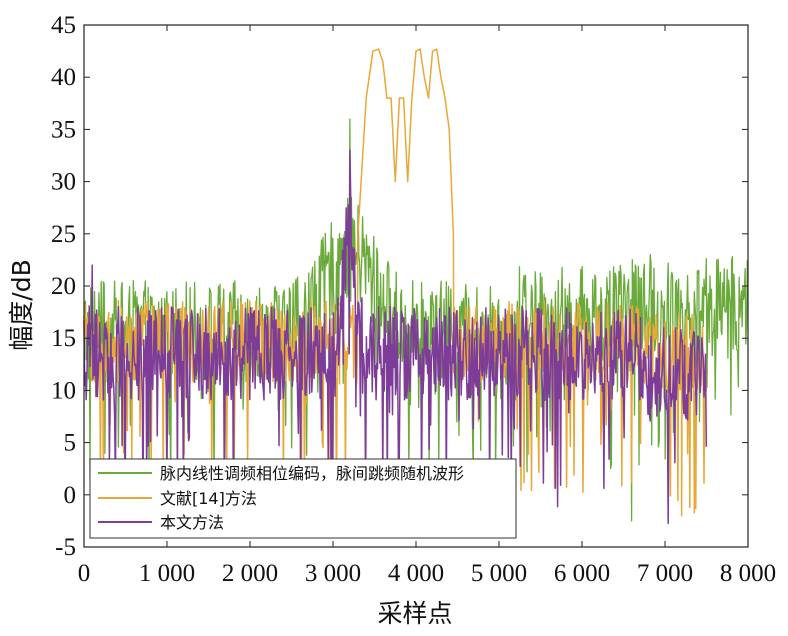 The image size is (788, 636). I want to click on y-tick-label: 15, so click(63, 338).